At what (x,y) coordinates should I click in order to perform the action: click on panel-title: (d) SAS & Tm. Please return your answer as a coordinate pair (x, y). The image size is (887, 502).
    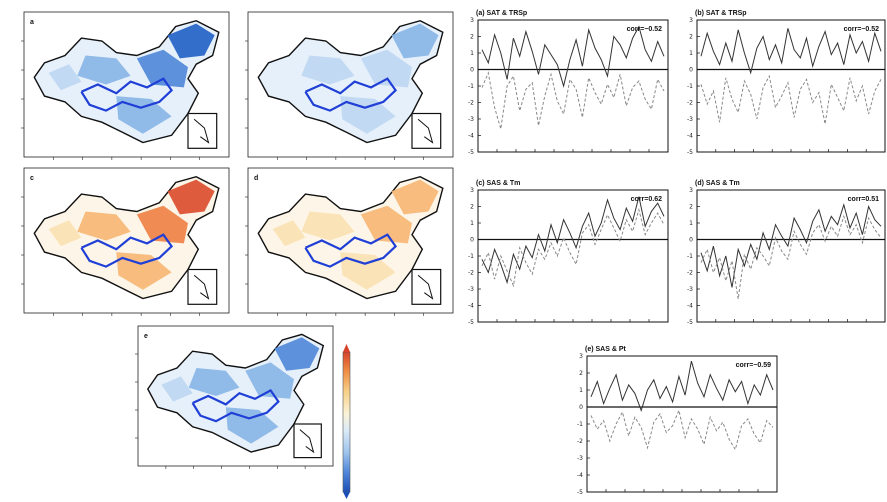
    Looking at the image, I should click on (717, 183).